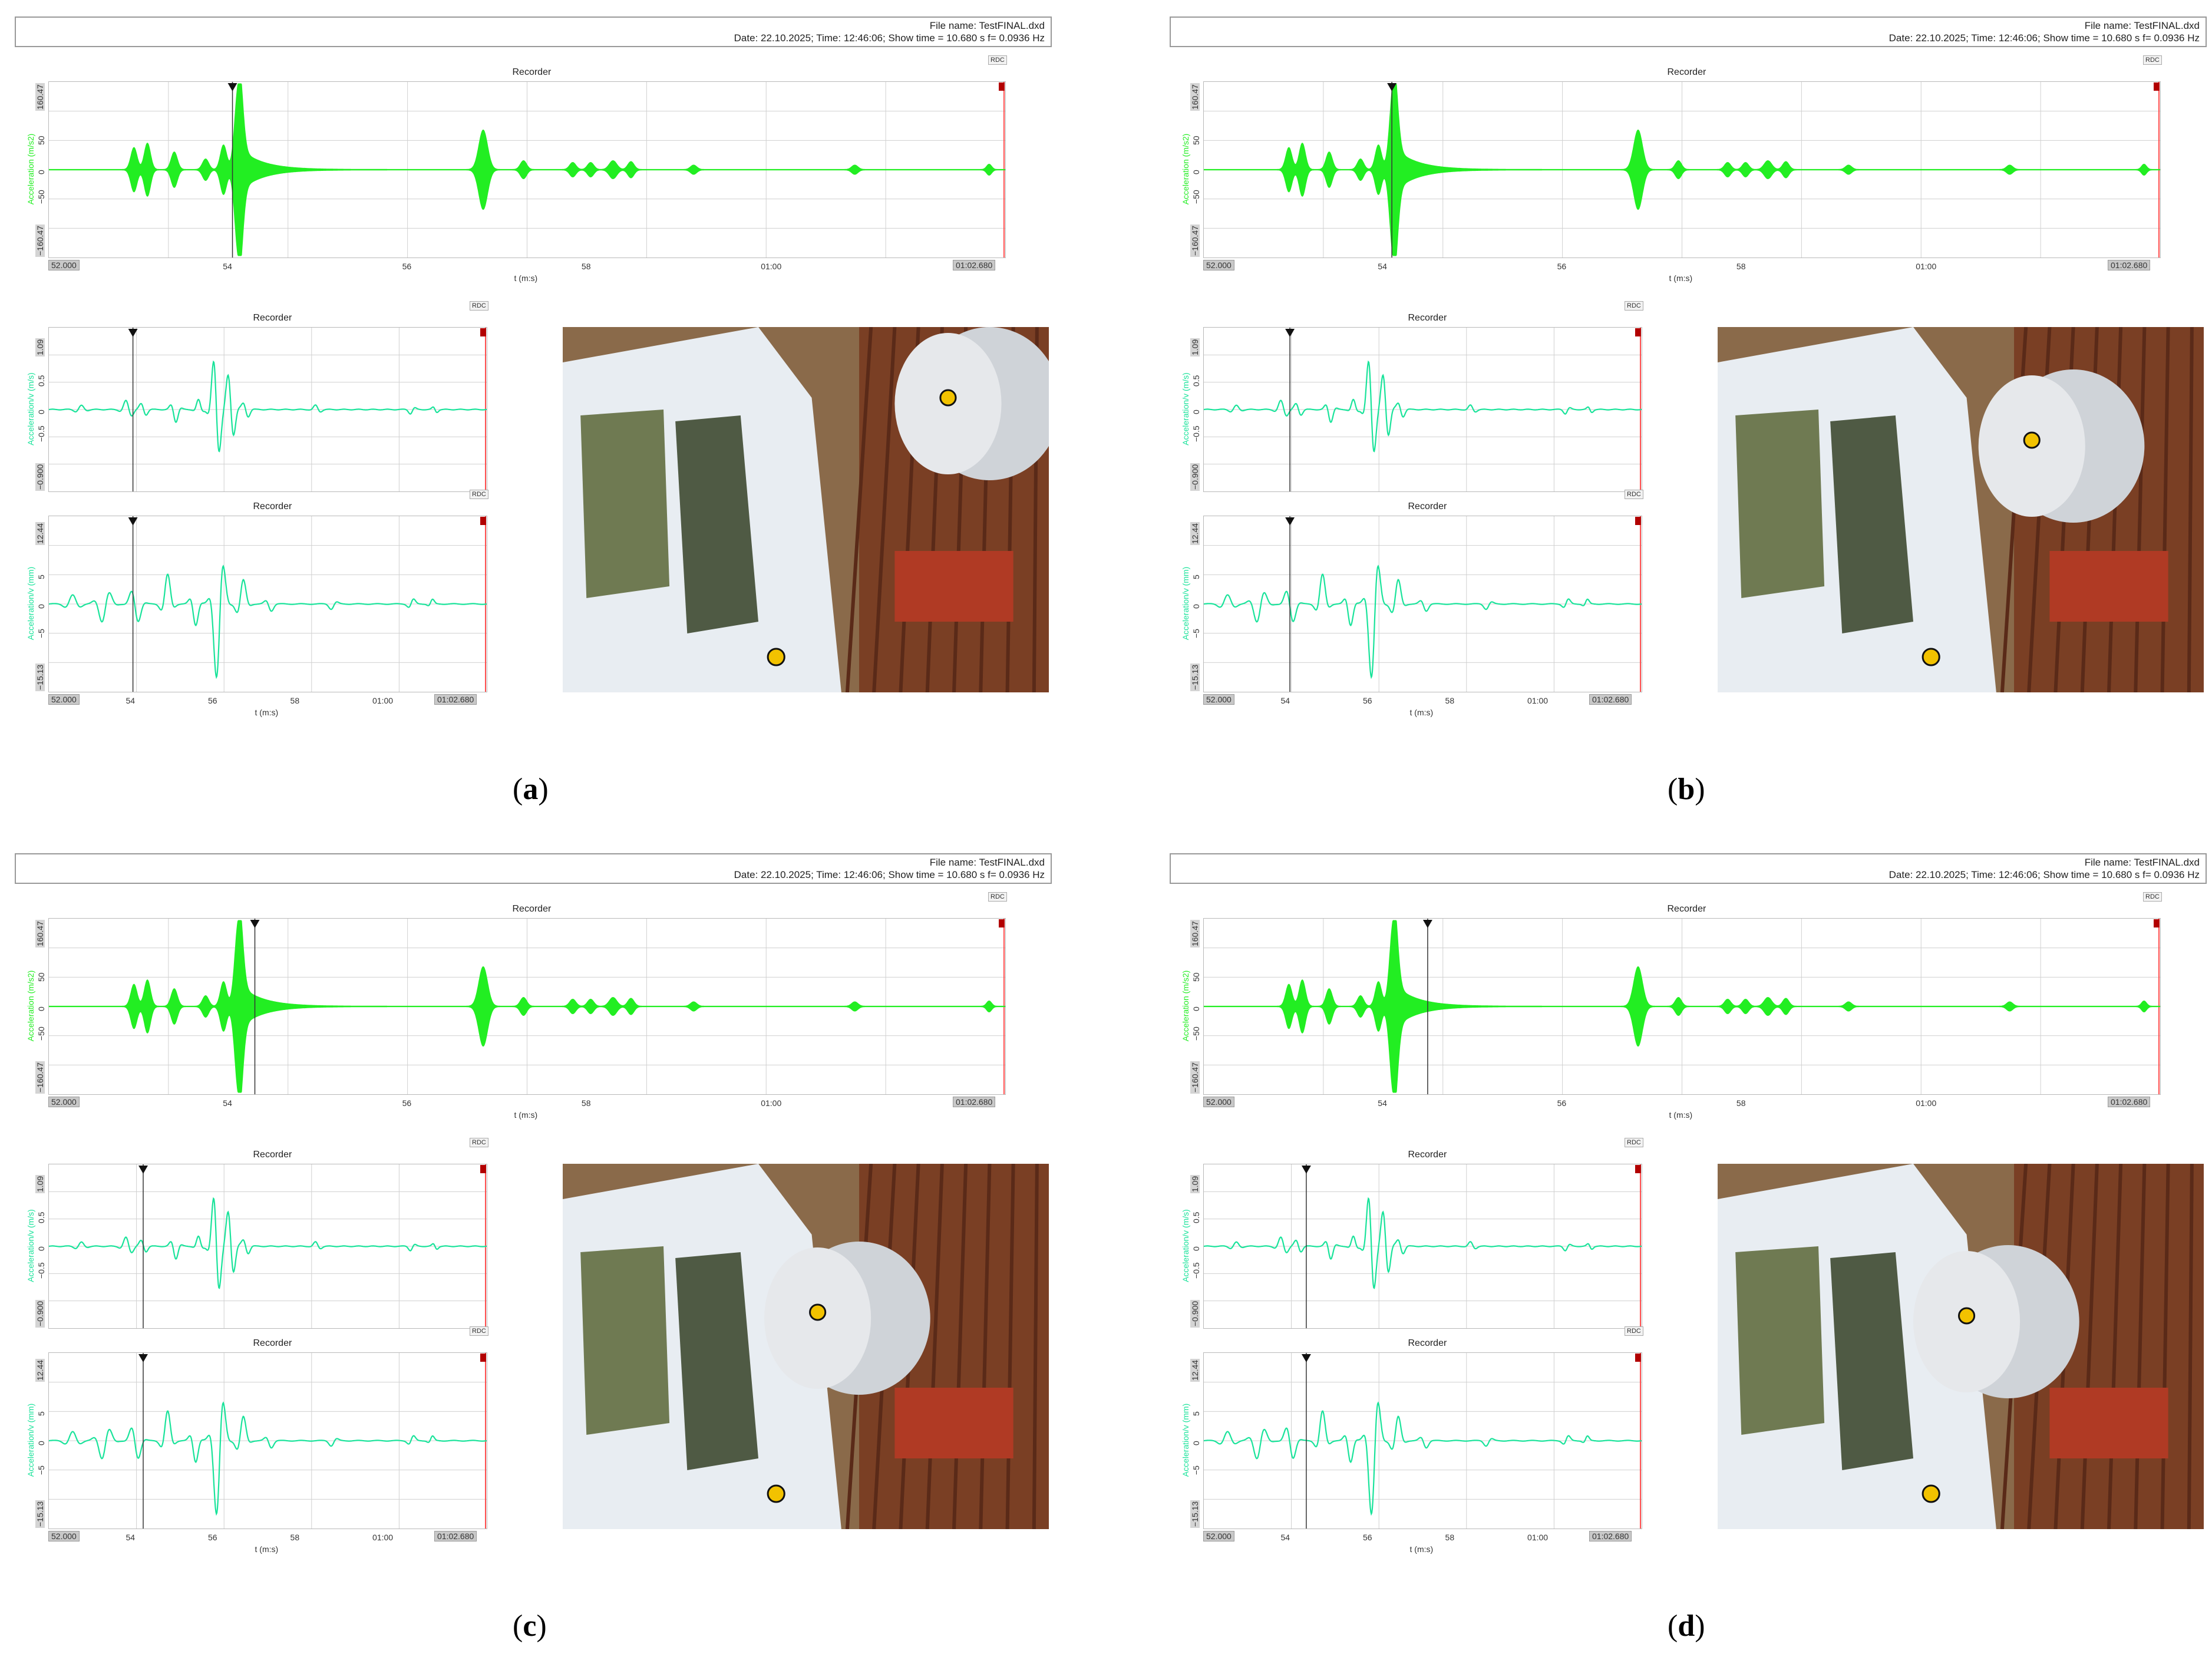  Describe the element at coordinates (531, 789) in the screenshot. I see `caption-letter: a` at that location.